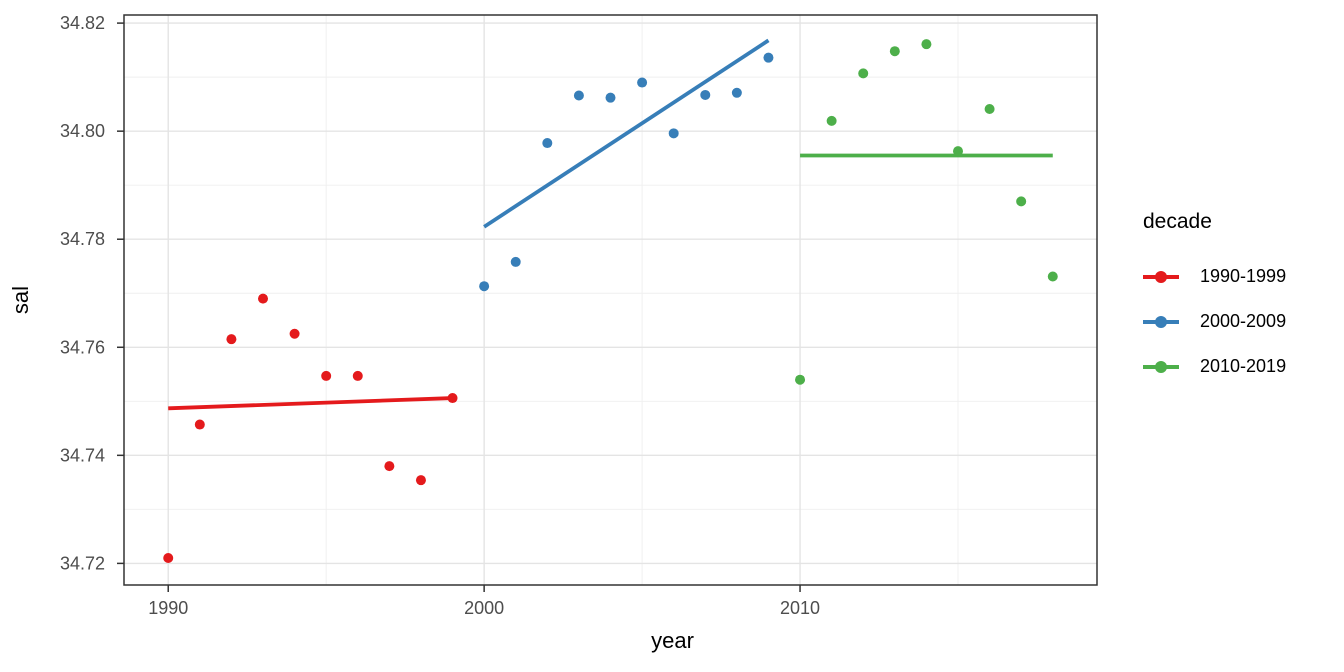 This screenshot has width=1344, height=672. What do you see at coordinates (672, 640) in the screenshot?
I see `x-axis-title: year` at bounding box center [672, 640].